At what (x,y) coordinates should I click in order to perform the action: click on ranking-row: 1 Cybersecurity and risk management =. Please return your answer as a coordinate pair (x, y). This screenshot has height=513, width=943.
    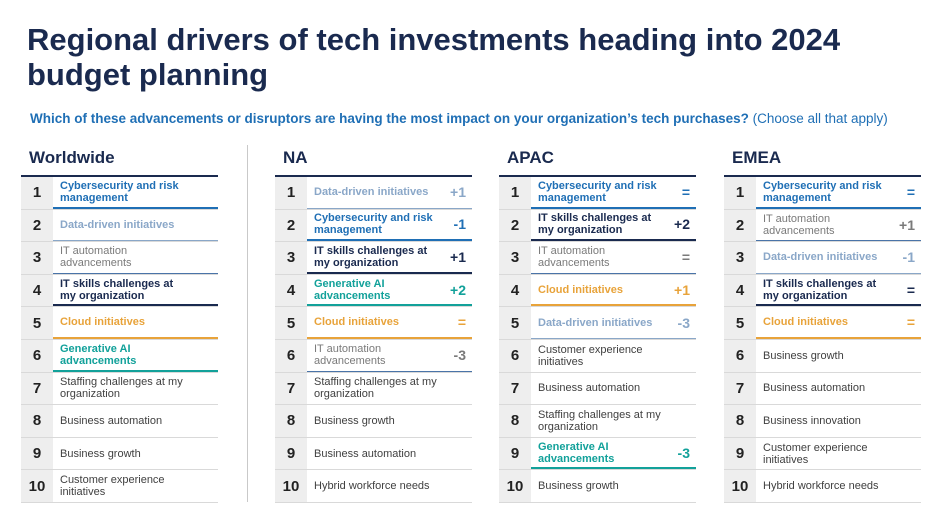
    Looking at the image, I should click on (822, 193).